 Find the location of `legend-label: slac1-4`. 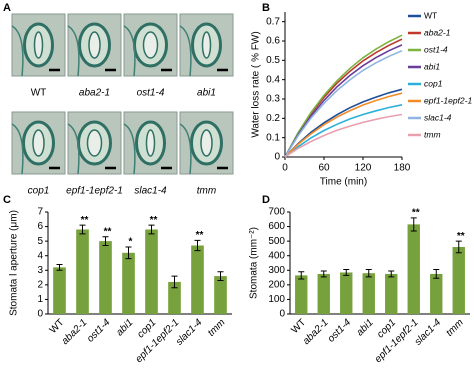

legend-label: slac1-4 is located at coordinates (438, 117).